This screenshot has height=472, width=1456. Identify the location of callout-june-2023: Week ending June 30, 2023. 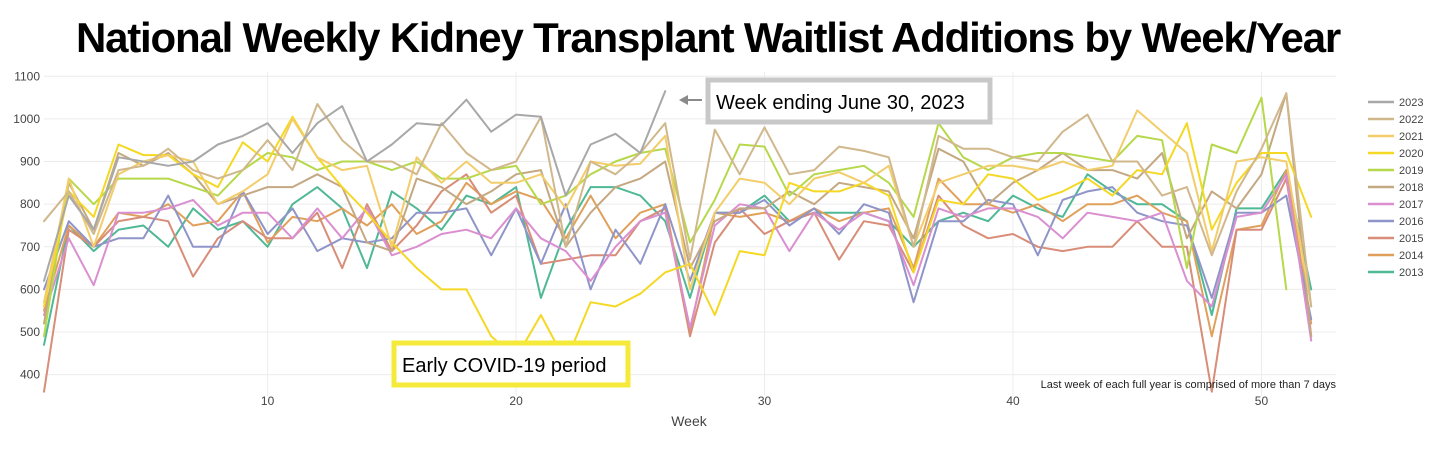
(836, 101).